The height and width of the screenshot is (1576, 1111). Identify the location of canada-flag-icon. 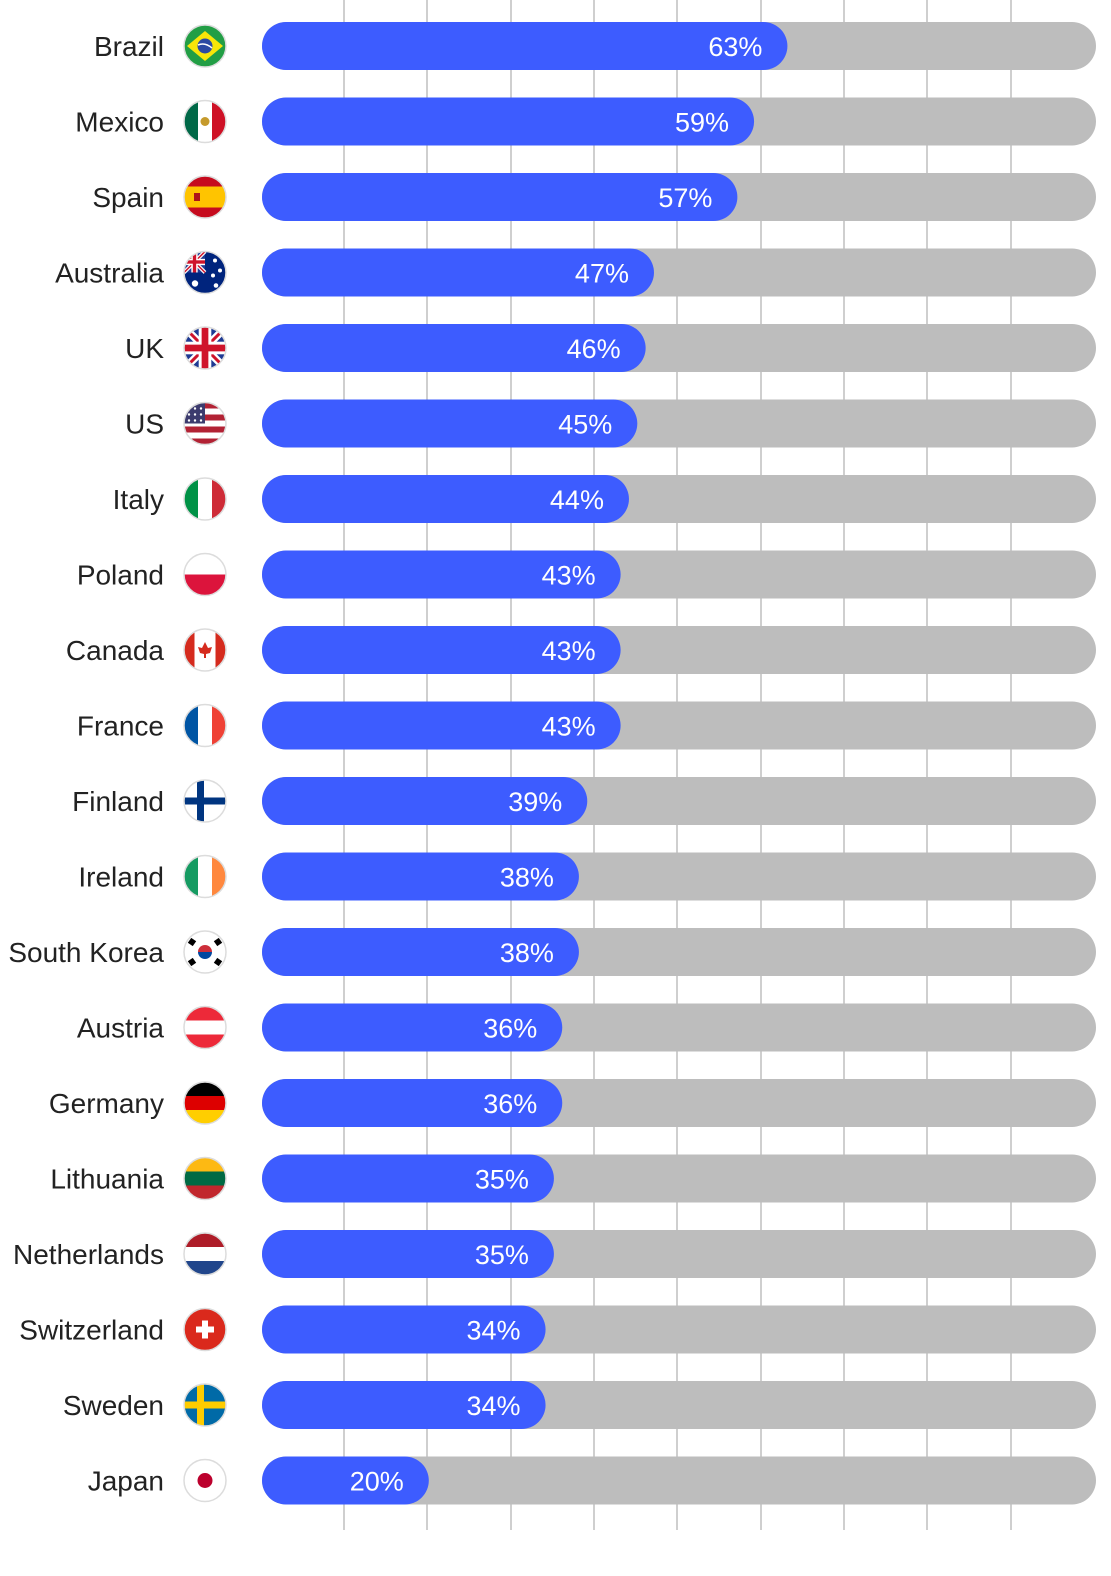
(205, 650).